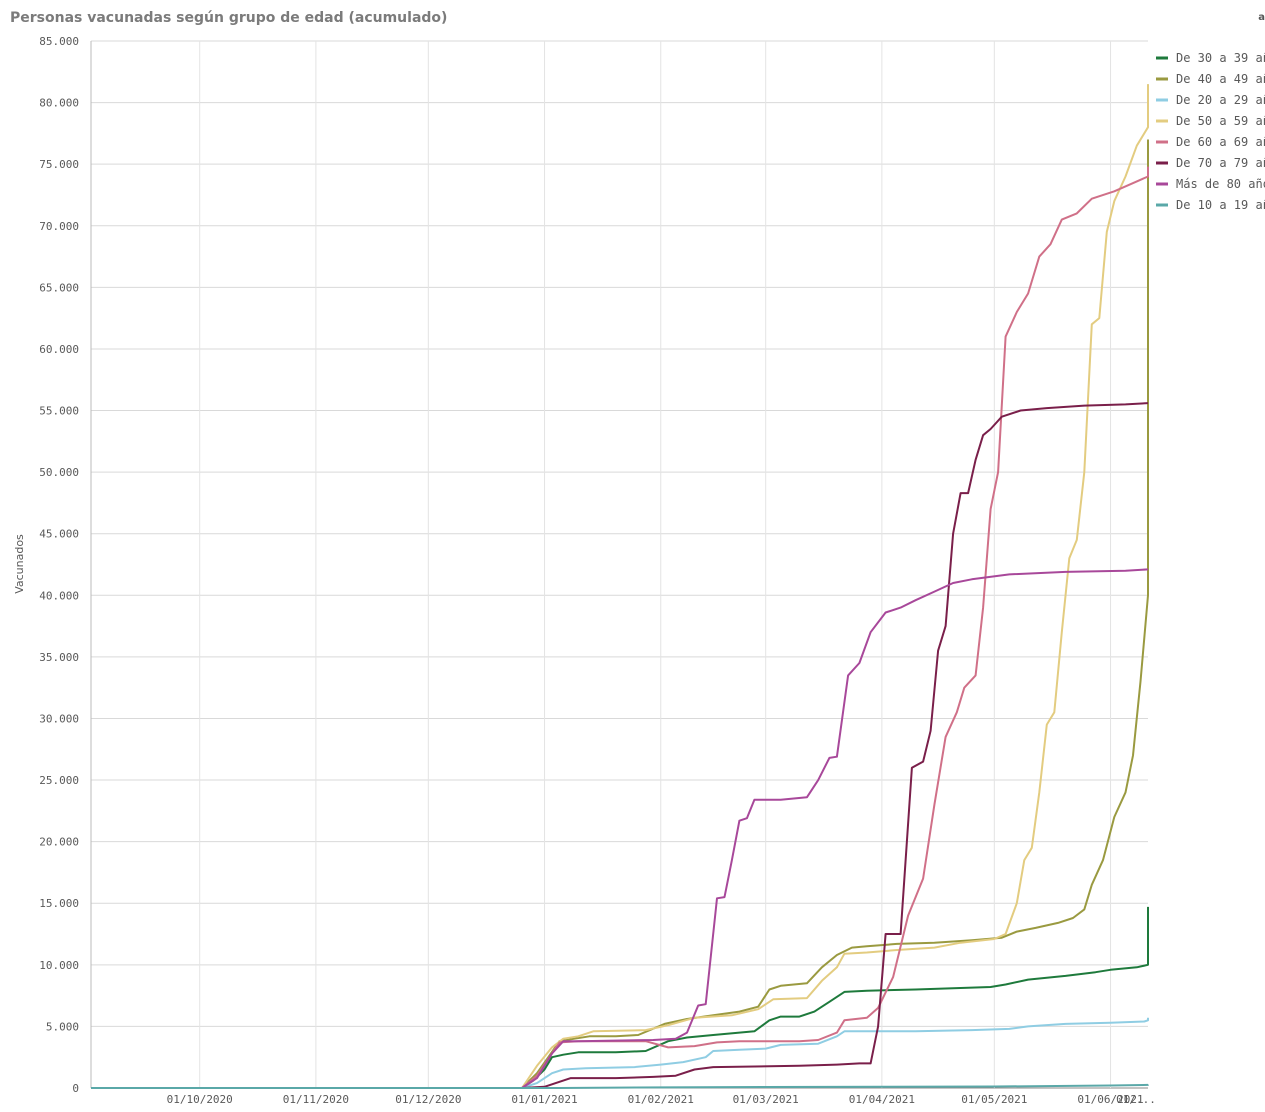 The image size is (1265, 1112). What do you see at coordinates (59, 842) in the screenshot?
I see `y-tick-label: 20.000` at bounding box center [59, 842].